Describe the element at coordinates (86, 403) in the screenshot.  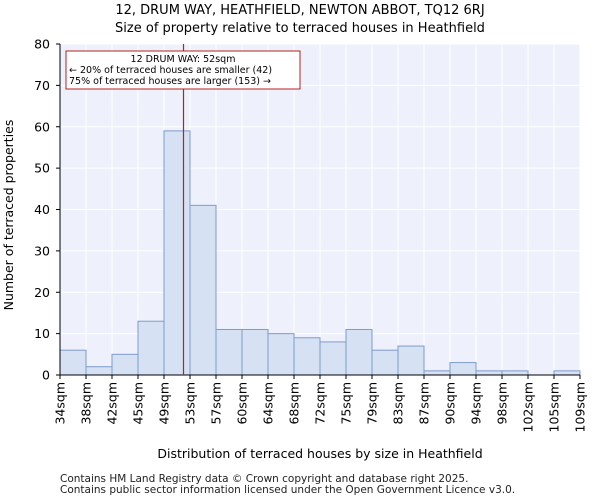
I see `x-tick-label: 38sqm` at that location.